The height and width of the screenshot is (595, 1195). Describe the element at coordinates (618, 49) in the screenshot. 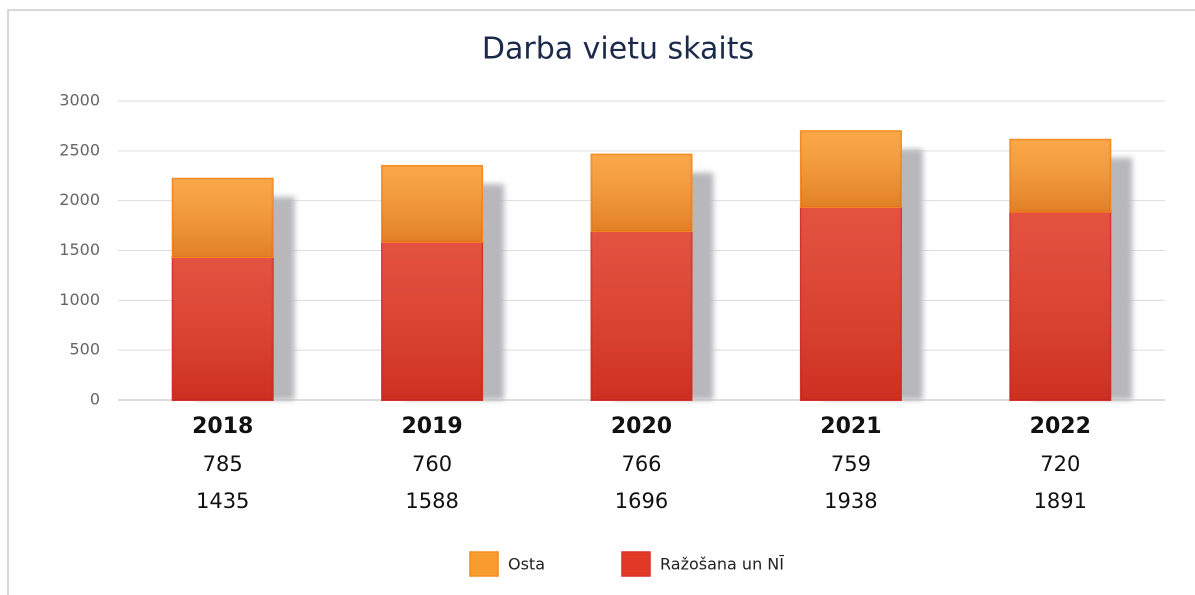

I see `chart-title: Darba vietu skaits` at that location.